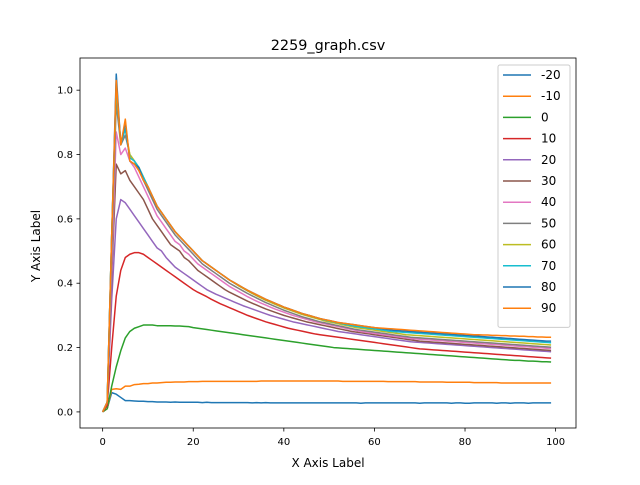  Describe the element at coordinates (283, 442) in the screenshot. I see `x-tick-label-2: 40` at that location.